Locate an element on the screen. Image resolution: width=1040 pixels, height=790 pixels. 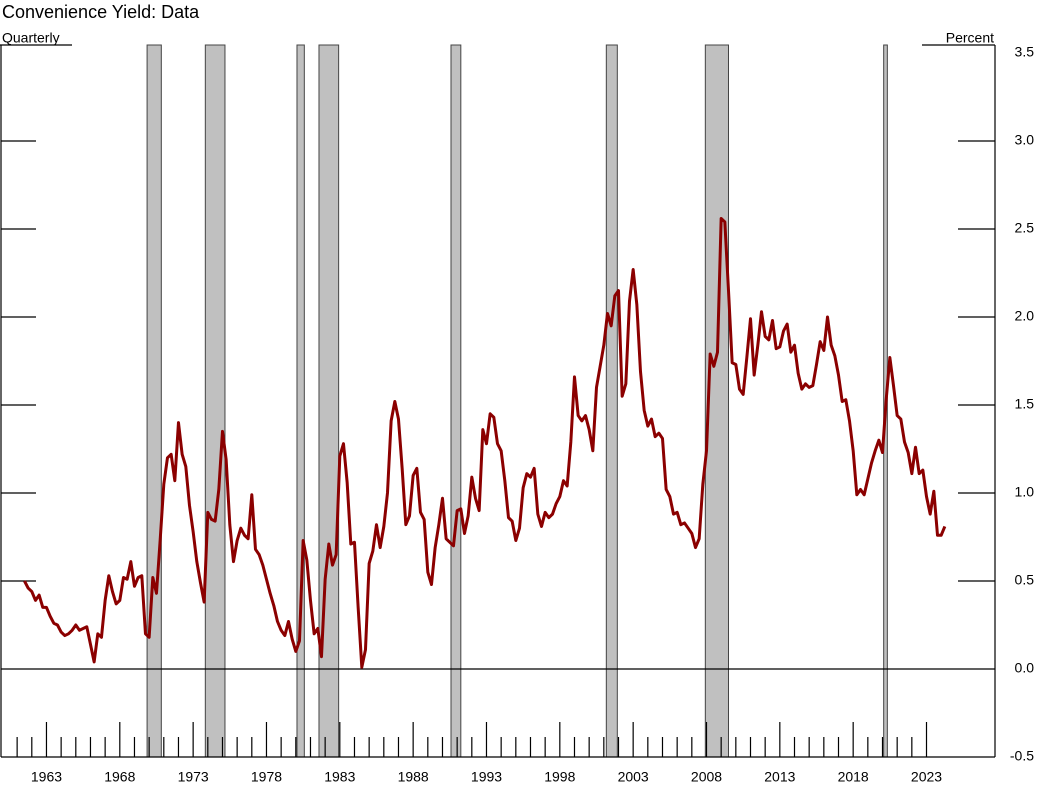
y-tick-label: 3.0 is located at coordinates (1025, 140).